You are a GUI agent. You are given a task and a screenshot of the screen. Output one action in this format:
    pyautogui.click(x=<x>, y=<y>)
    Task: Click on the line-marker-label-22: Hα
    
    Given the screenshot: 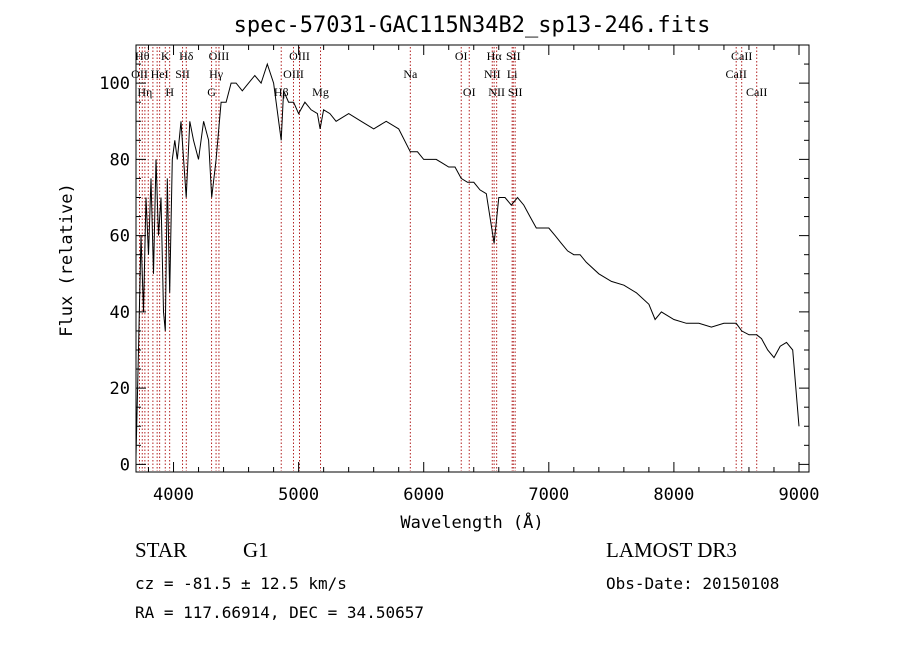 What is the action you would take?
    pyautogui.click(x=495, y=56)
    